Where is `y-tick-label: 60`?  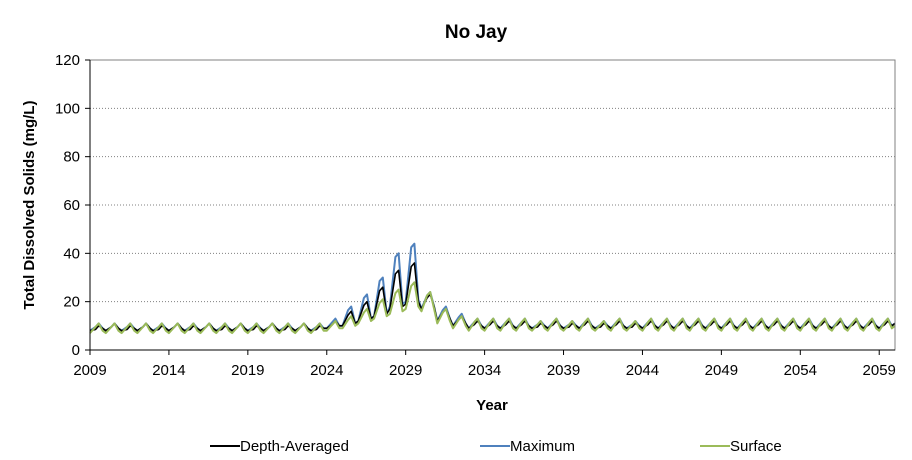 y-tick-label: 60 is located at coordinates (71, 205).